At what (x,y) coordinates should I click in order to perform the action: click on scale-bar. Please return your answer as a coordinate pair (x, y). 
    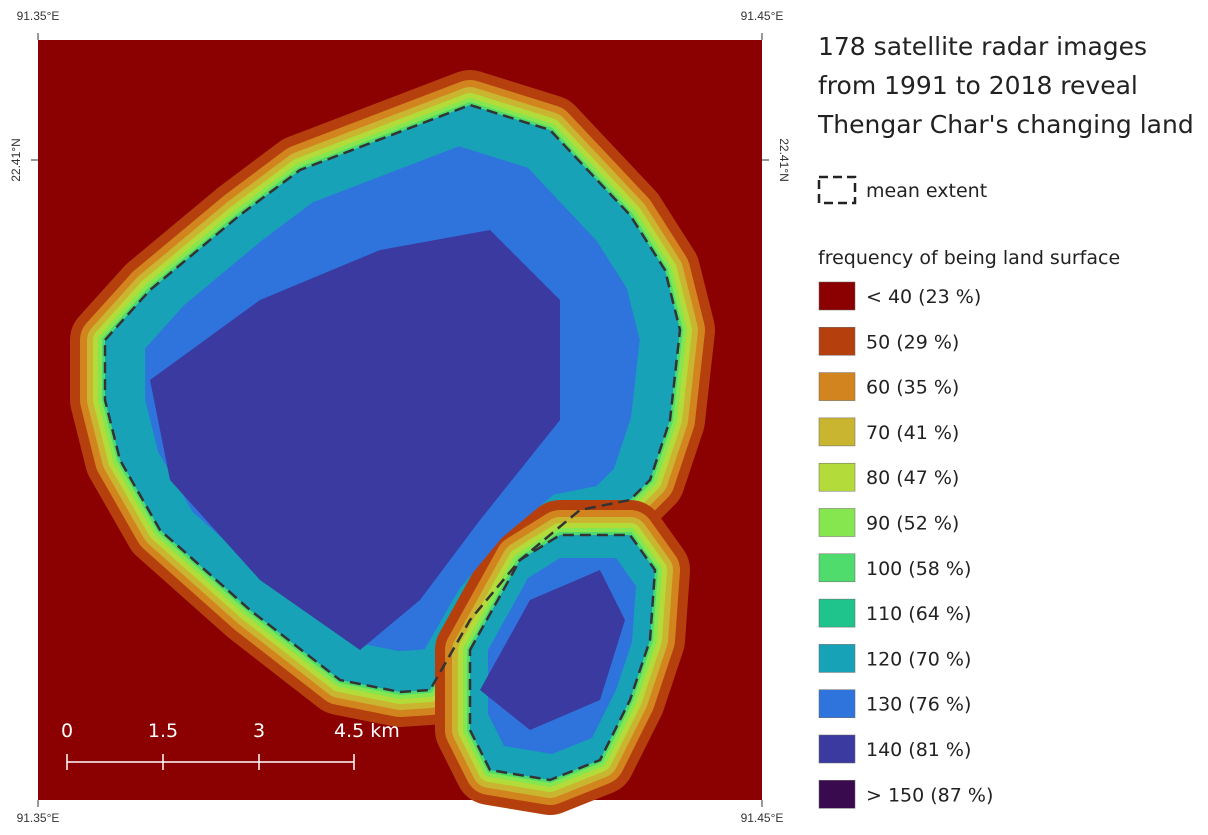
    Looking at the image, I should click on (210, 762).